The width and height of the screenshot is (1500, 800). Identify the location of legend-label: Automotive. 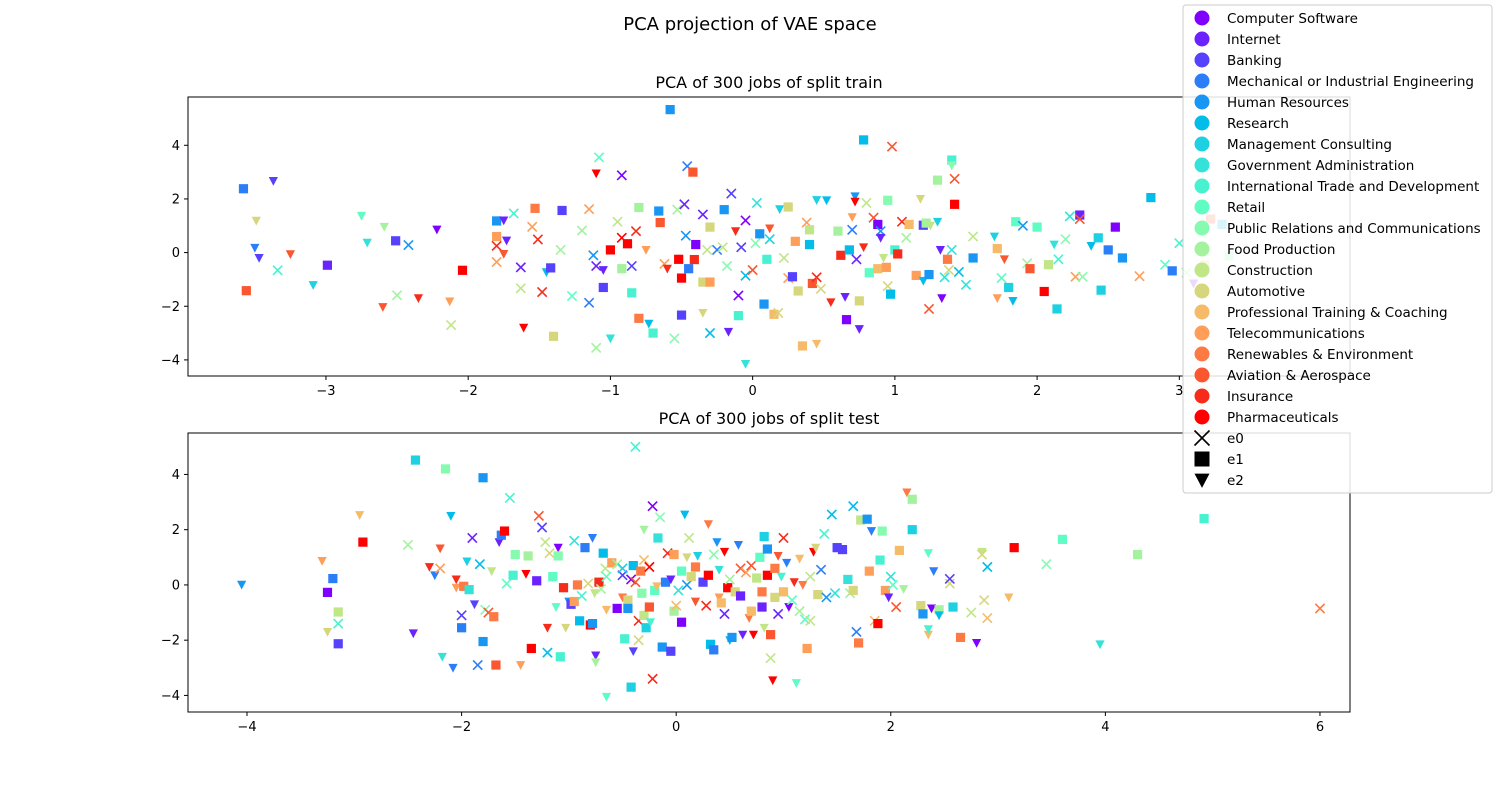
(1266, 292).